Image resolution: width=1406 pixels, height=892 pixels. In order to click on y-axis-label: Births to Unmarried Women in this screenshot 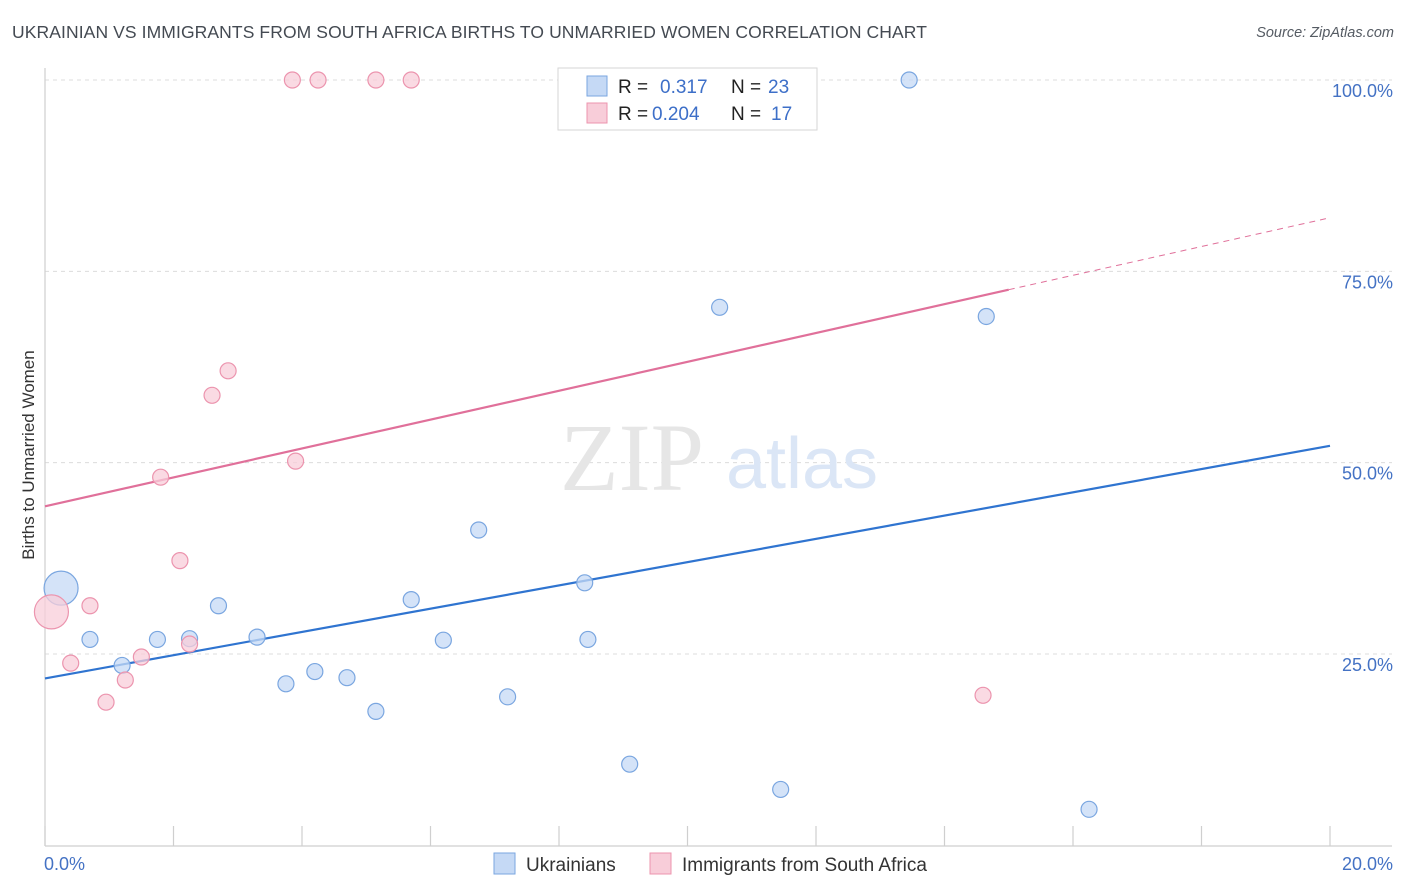, I will do `click(28, 454)`.